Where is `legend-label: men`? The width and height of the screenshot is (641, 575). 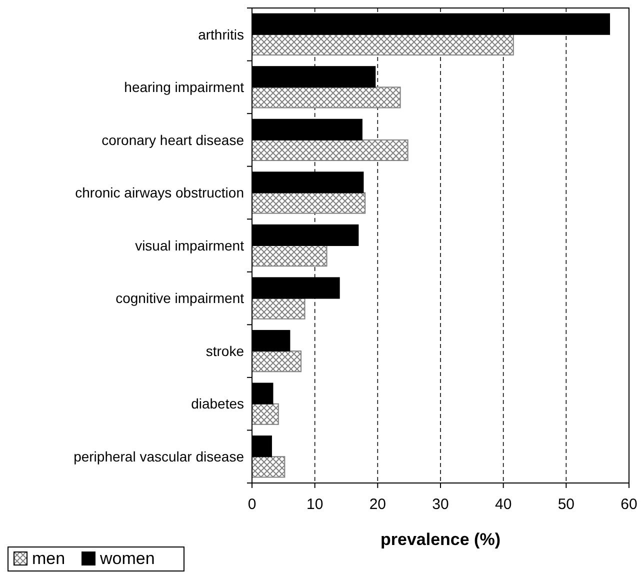 legend-label: men is located at coordinates (49, 558).